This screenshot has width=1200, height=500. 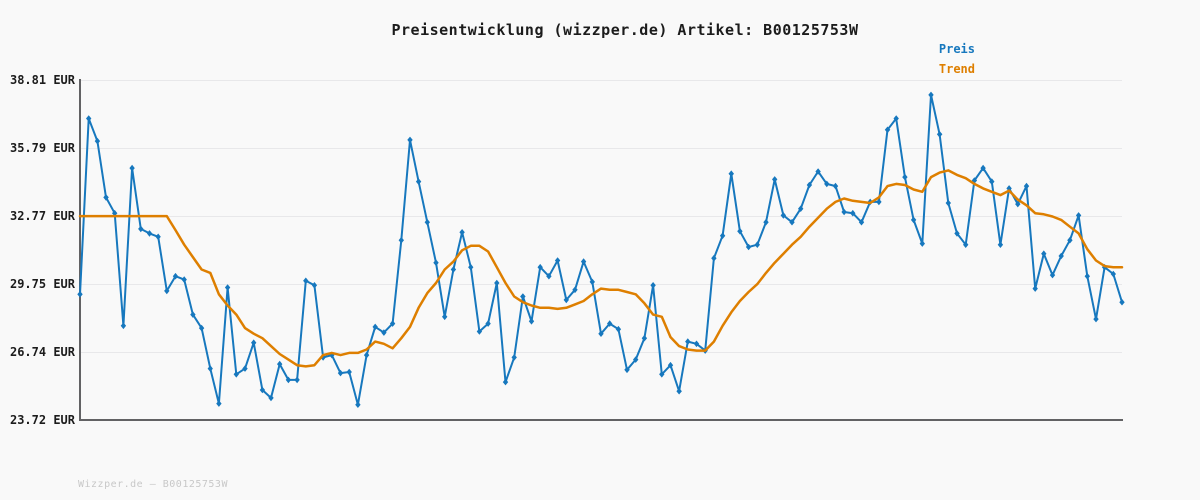 What do you see at coordinates (42, 351) in the screenshot?
I see `y-tick-label: 26.74 EUR` at bounding box center [42, 351].